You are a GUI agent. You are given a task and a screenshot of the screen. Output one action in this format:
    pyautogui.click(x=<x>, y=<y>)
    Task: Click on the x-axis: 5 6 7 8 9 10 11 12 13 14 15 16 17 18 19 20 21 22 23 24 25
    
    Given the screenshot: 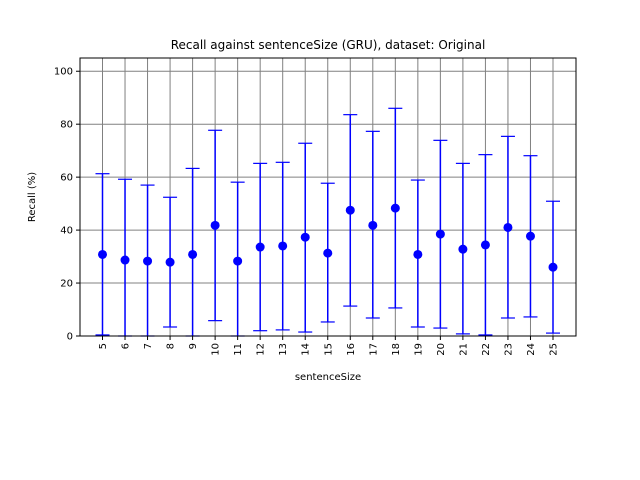 What is the action you would take?
    pyautogui.click(x=329, y=346)
    